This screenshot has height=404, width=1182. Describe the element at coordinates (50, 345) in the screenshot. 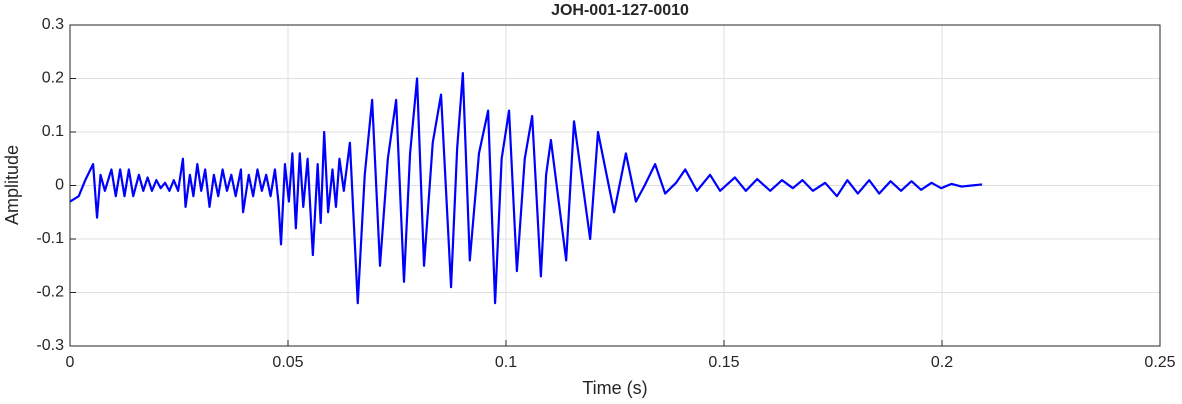

I see `y-tick-label: -0.3` at that location.